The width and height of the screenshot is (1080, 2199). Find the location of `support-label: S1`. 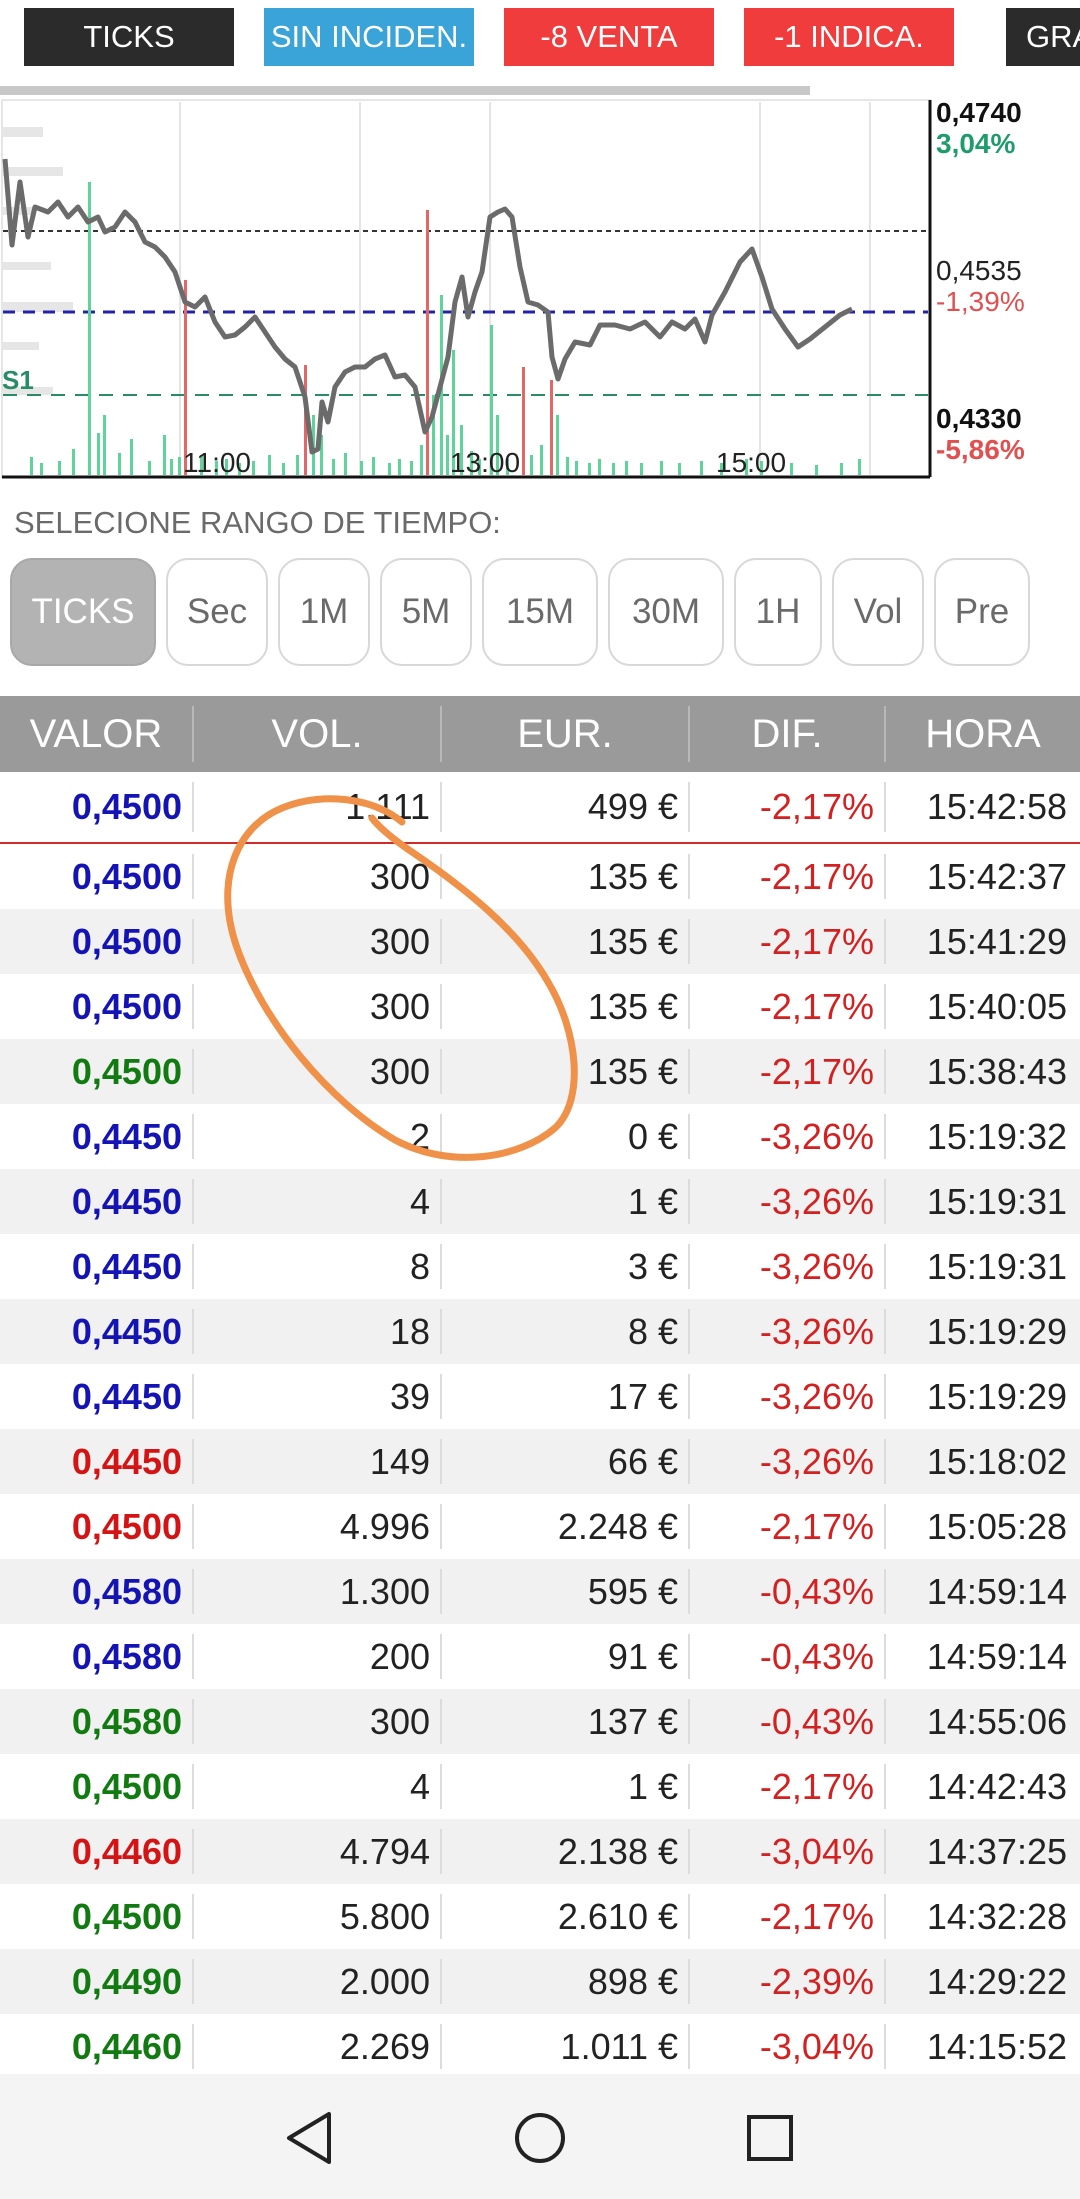

support-label: S1 is located at coordinates (18, 380).